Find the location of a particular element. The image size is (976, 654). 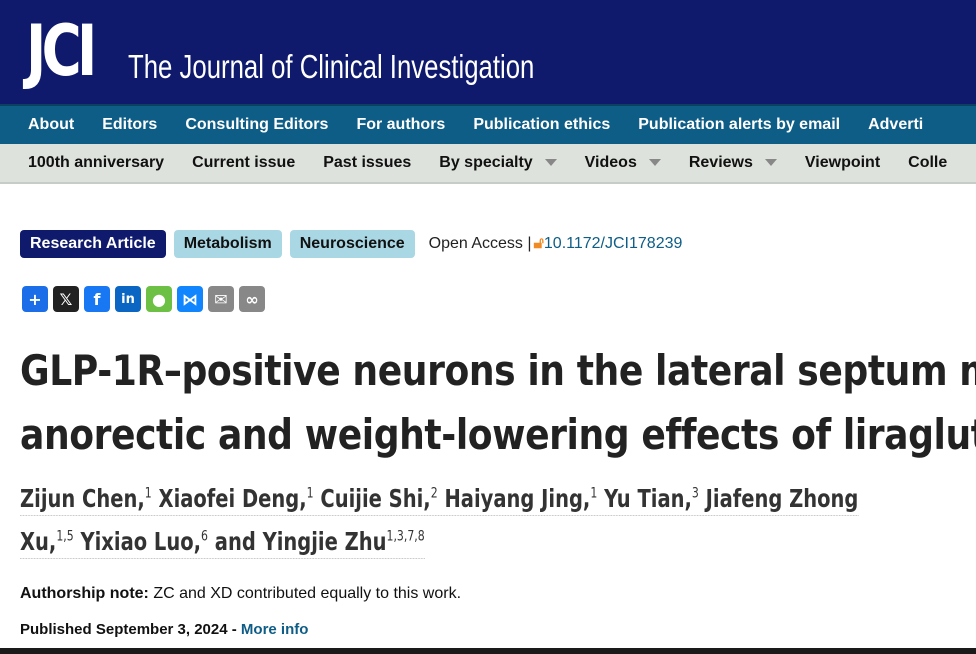

nav-item-label: Colle is located at coordinates (928, 162).